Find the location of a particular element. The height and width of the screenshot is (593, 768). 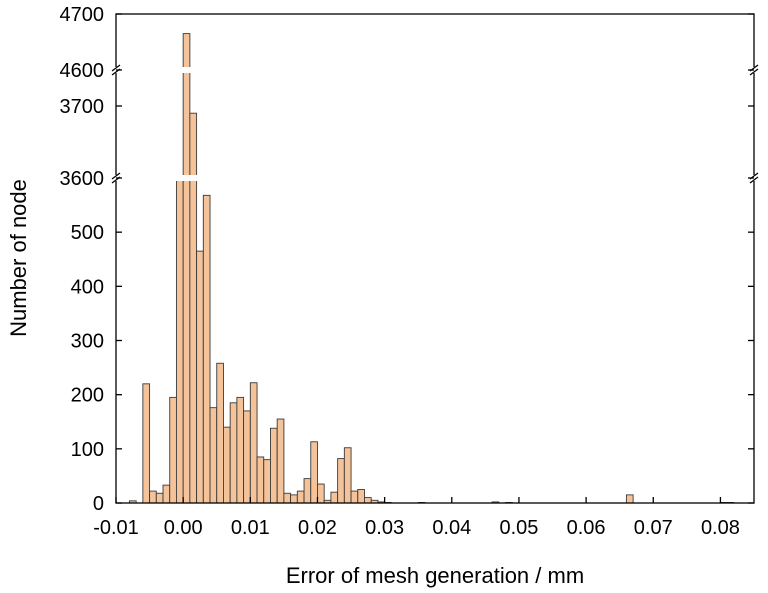

x-tick-label: 0.03 is located at coordinates (384, 528).